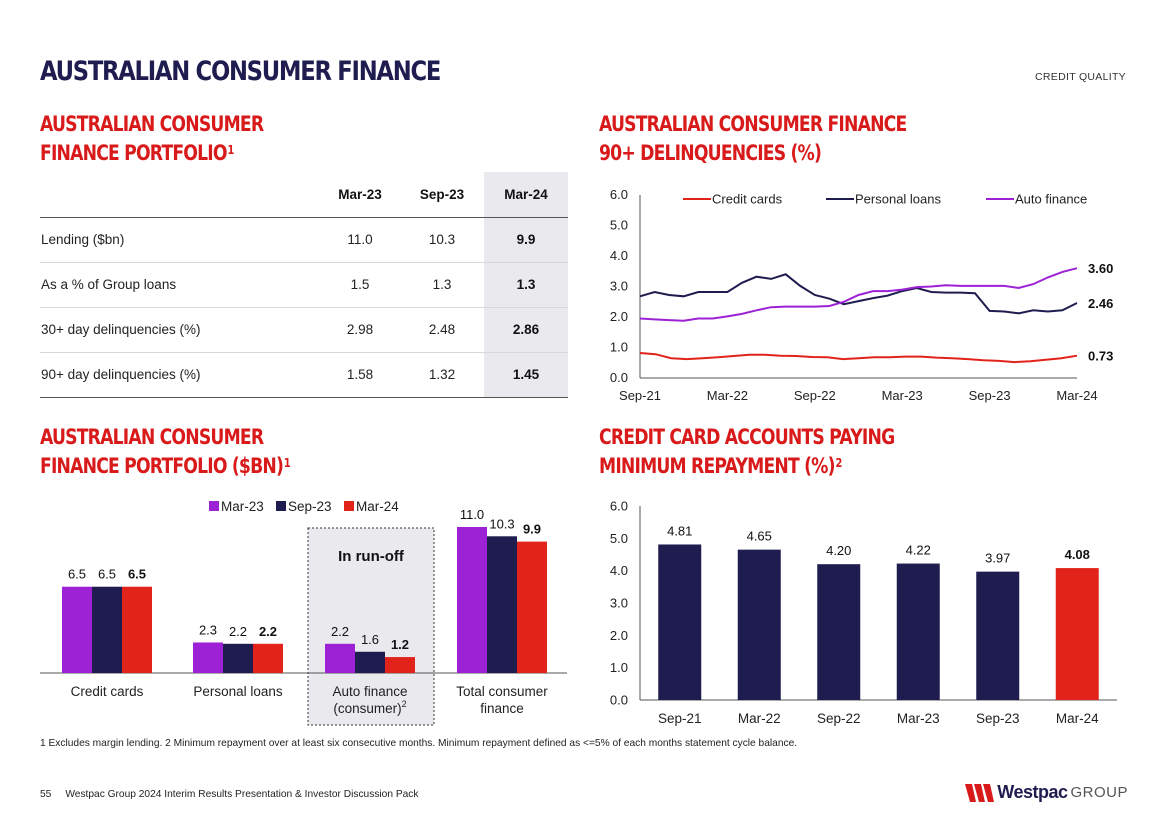 The image size is (1168, 825). Describe the element at coordinates (162, 466) in the screenshot. I see `heading-line: FINANCE PORTFOLIO ($BN)` at that location.